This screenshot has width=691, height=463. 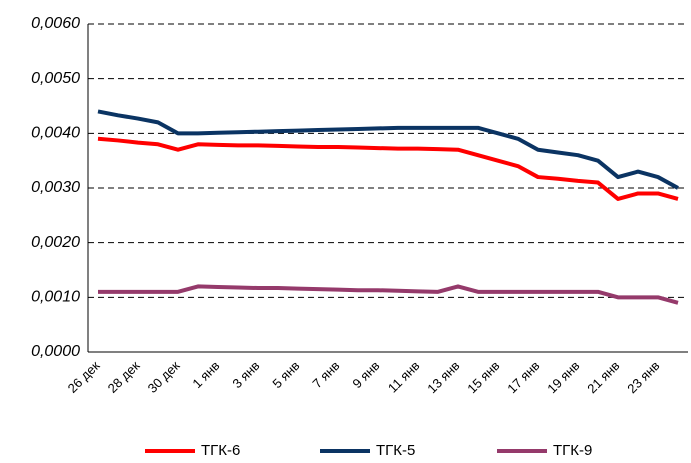 I want to click on x-tick-label: 13 янв, so click(x=443, y=377).